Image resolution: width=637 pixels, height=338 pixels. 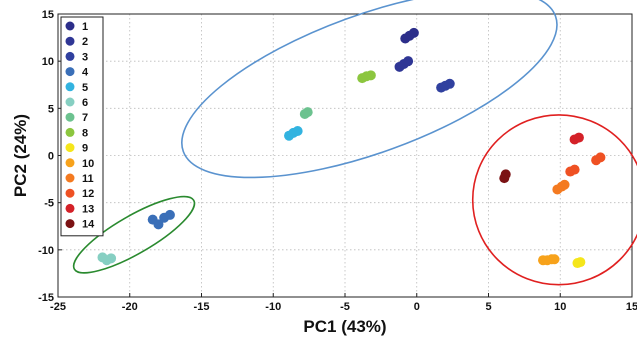 I want to click on x-axis-ticks: -25 -20 -15 -10 -5 0 5 10 15, so click(x=343, y=303).